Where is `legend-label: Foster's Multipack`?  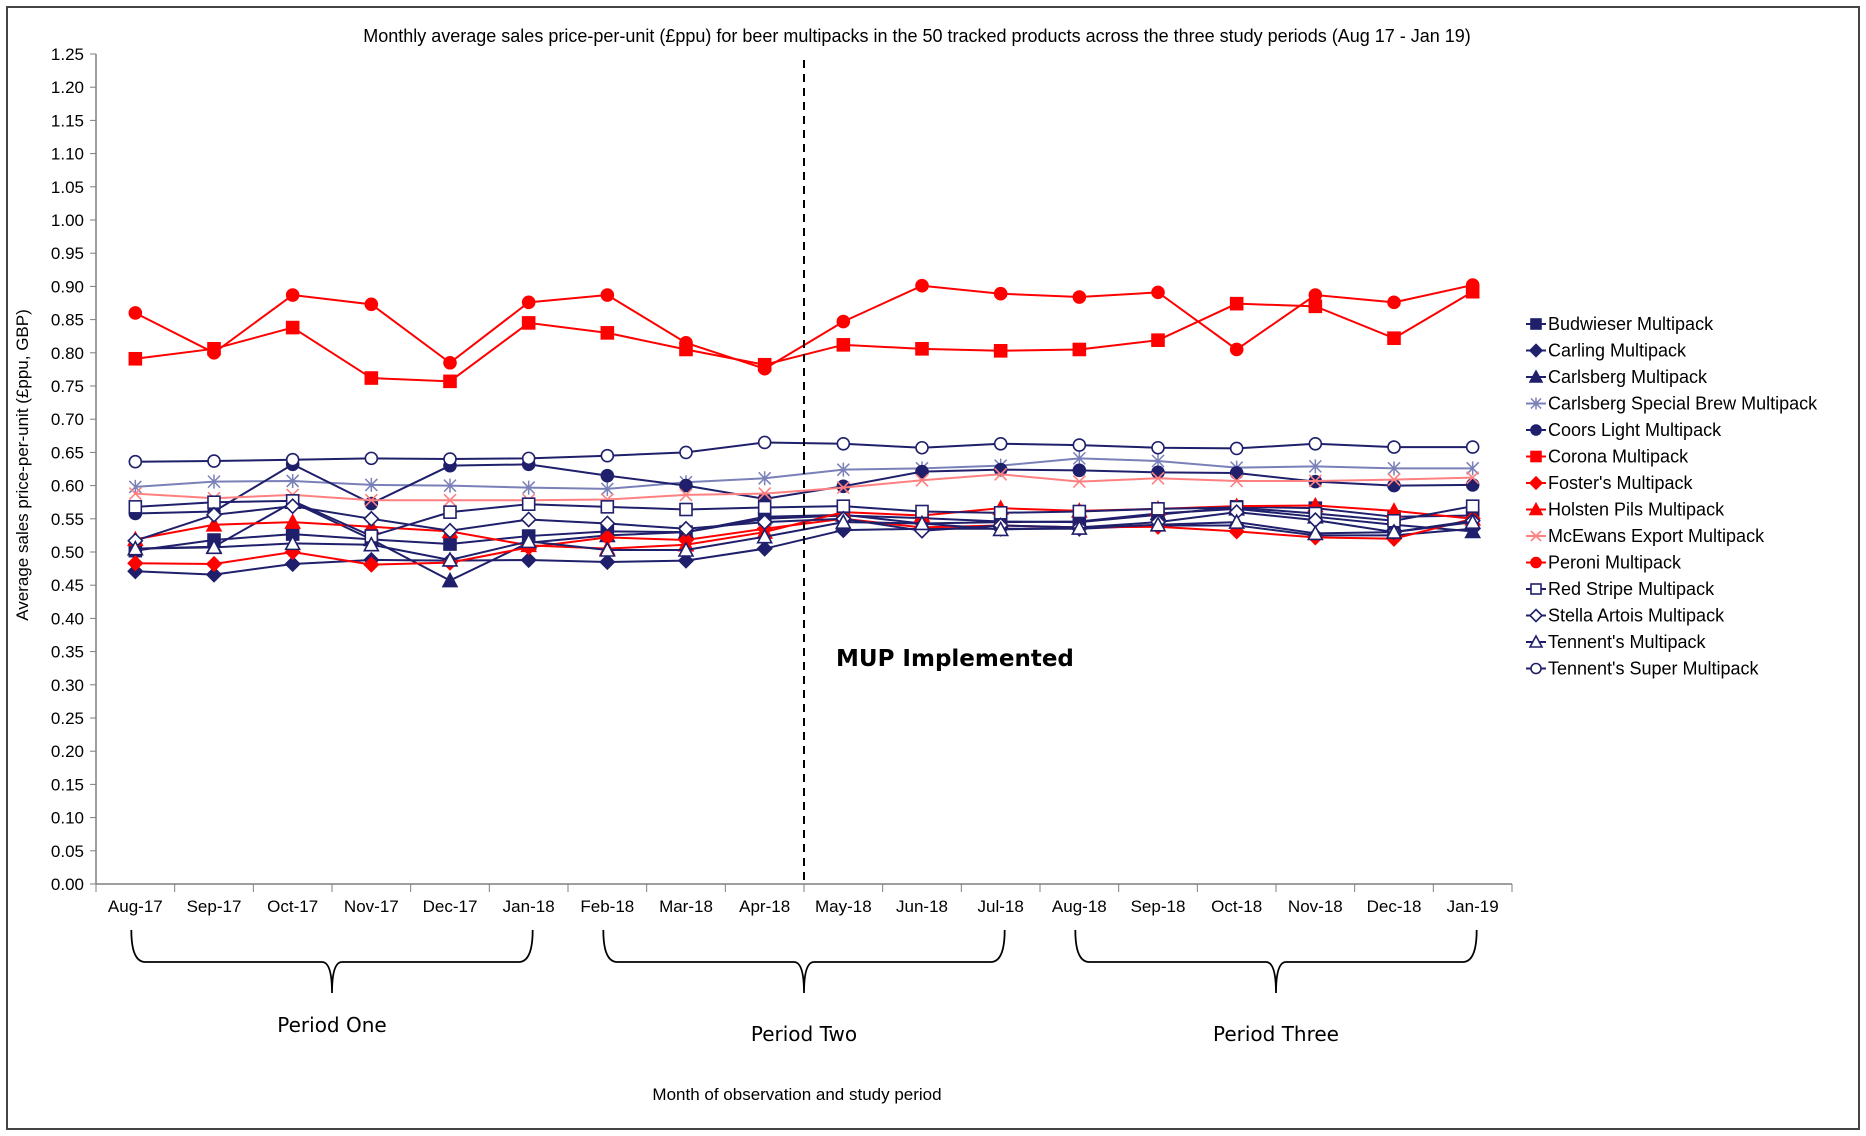 legend-label: Foster's Multipack is located at coordinates (1620, 483).